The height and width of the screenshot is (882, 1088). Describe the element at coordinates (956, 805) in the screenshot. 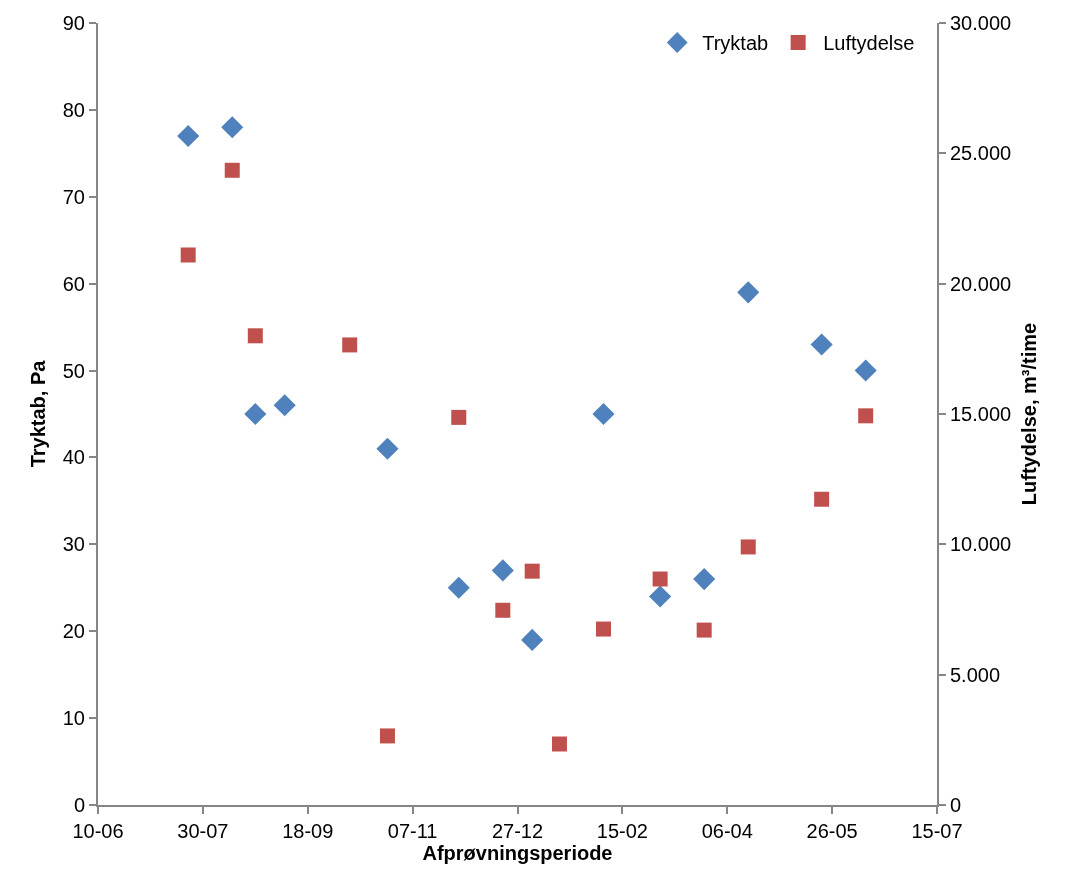

I see `y2-tick-label: 0` at that location.